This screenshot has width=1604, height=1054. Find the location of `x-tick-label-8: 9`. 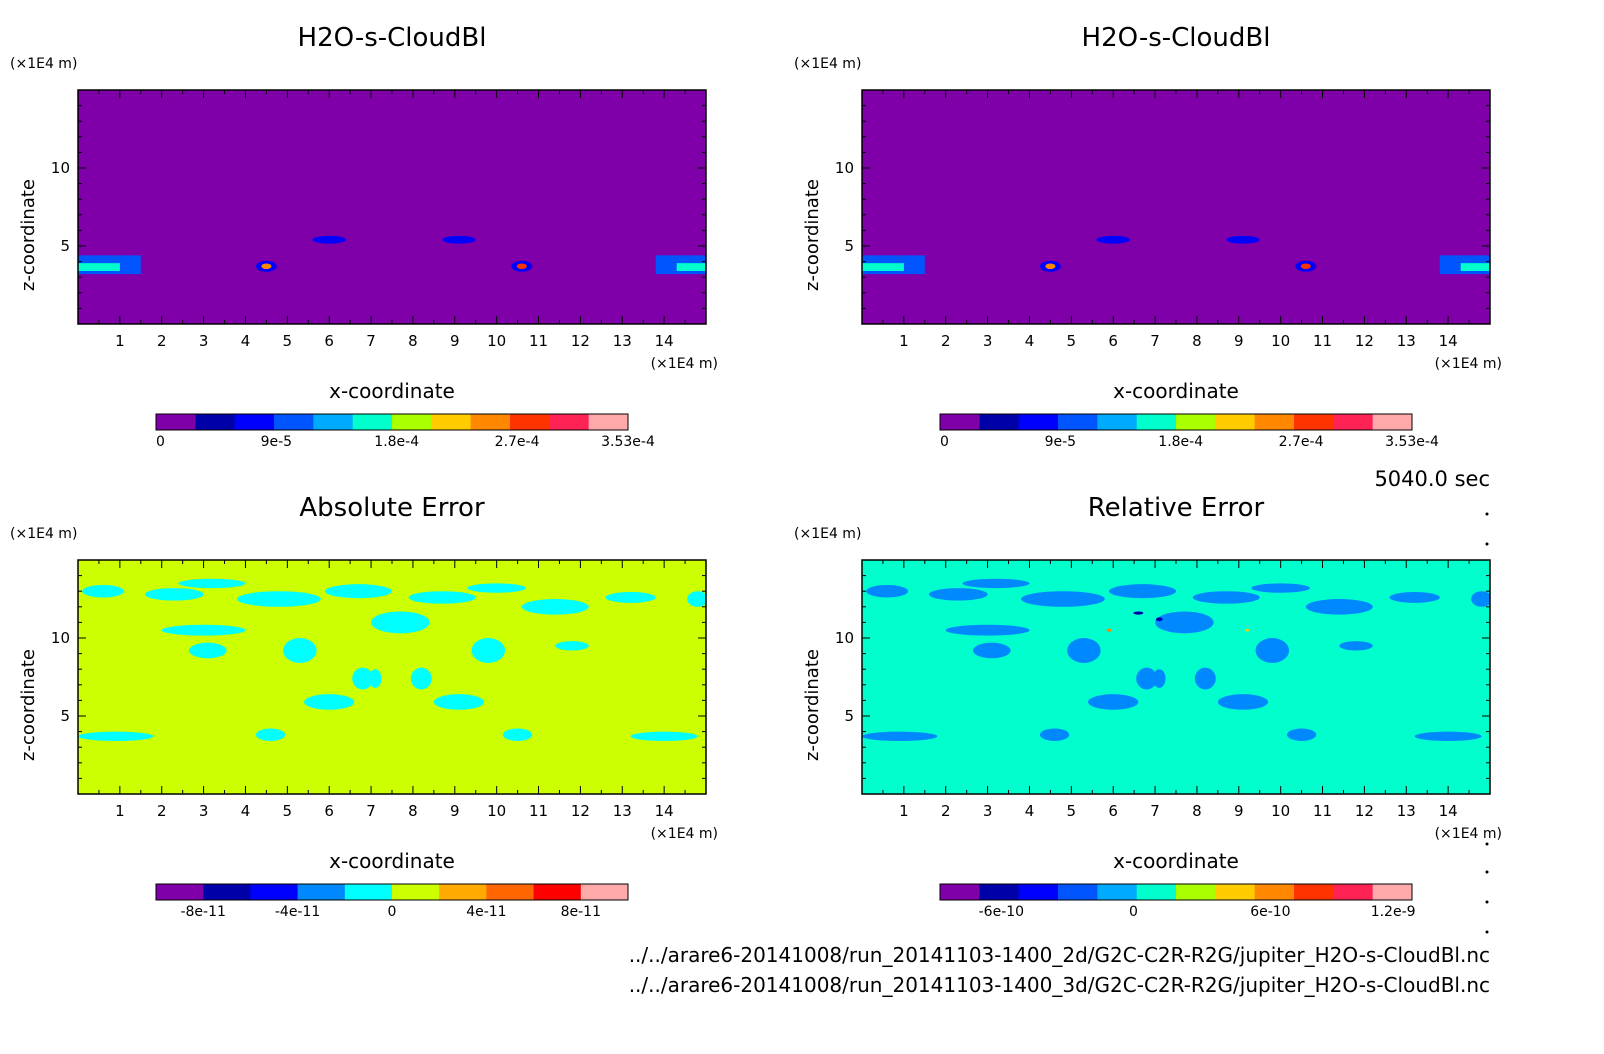

x-tick-label-8: 9 is located at coordinates (1239, 811).